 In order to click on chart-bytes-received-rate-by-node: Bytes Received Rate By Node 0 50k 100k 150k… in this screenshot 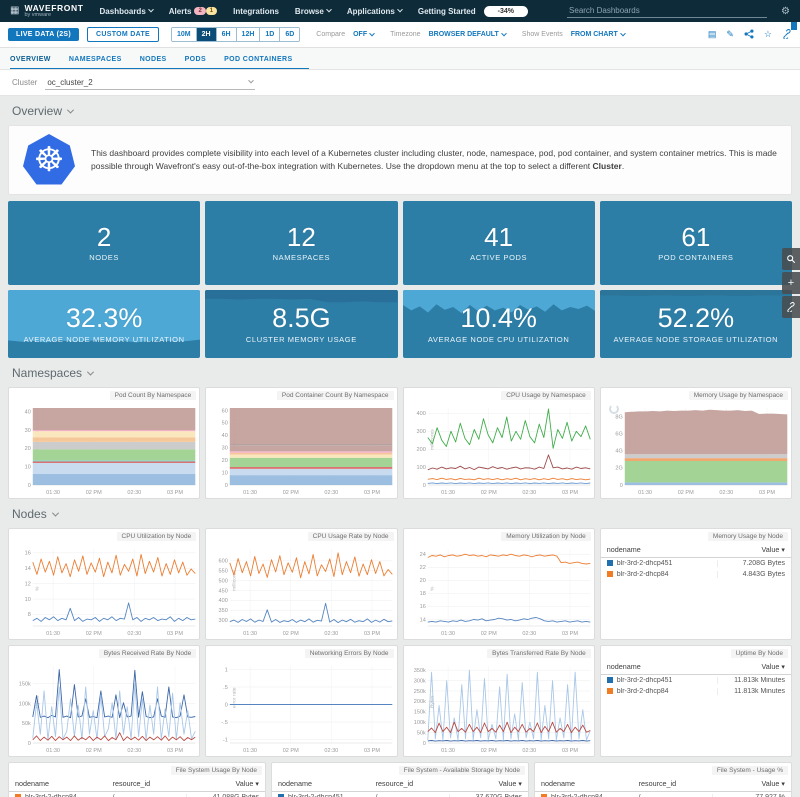, I will do `click(104, 701)`.